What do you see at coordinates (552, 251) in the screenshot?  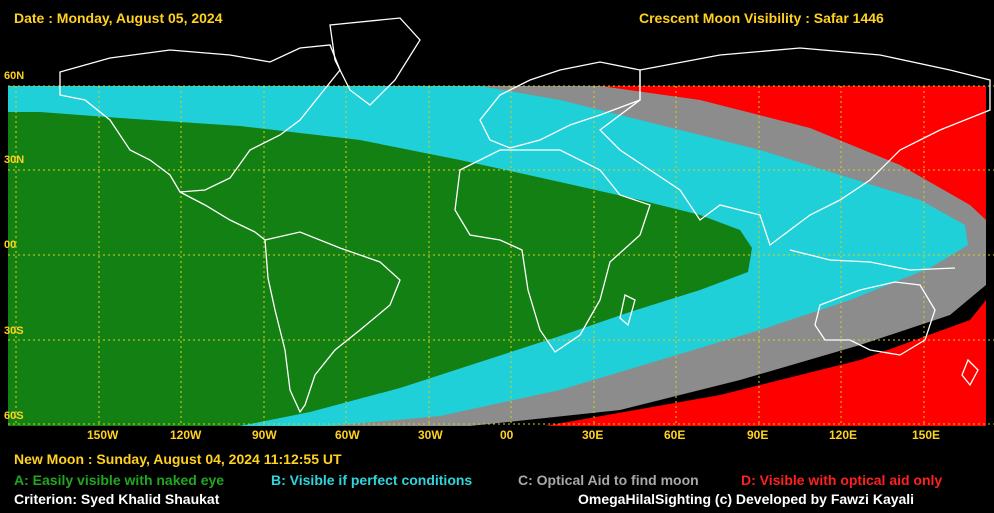 I see `africa-outline` at bounding box center [552, 251].